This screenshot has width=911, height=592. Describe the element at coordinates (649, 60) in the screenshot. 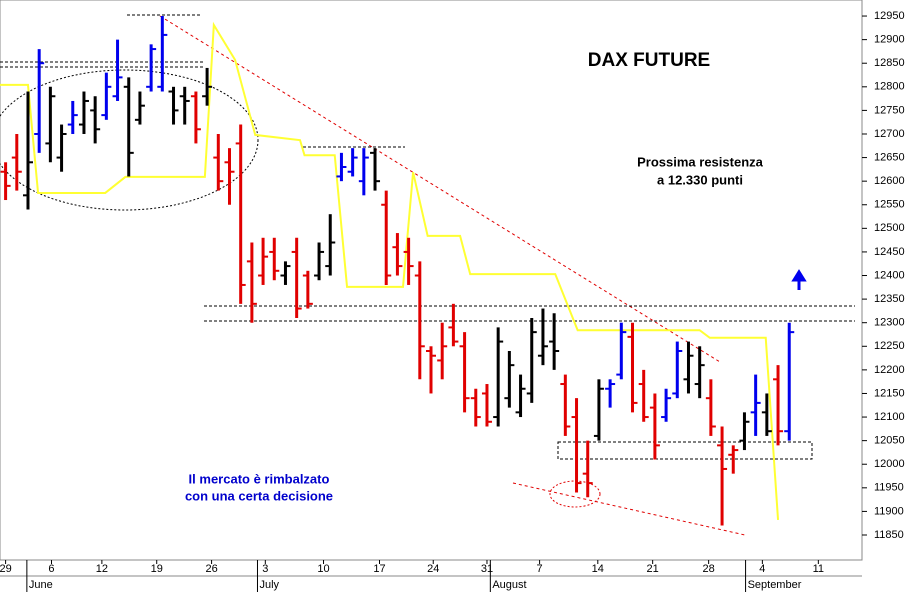

I see `chart-title: DAX FUTURE` at that location.